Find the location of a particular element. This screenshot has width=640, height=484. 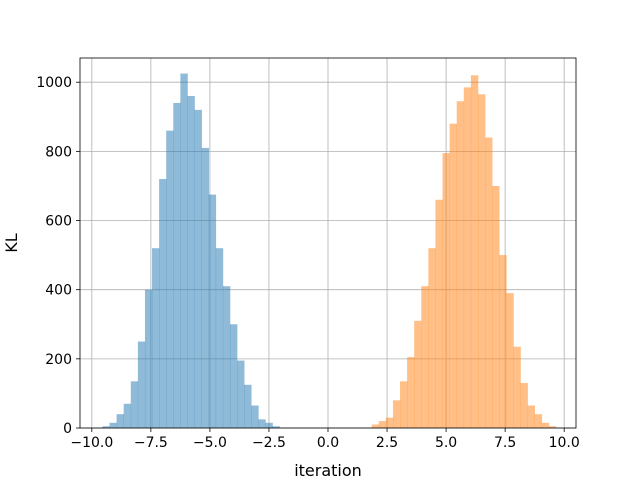

x-tick-label: 5.0 is located at coordinates (446, 443).